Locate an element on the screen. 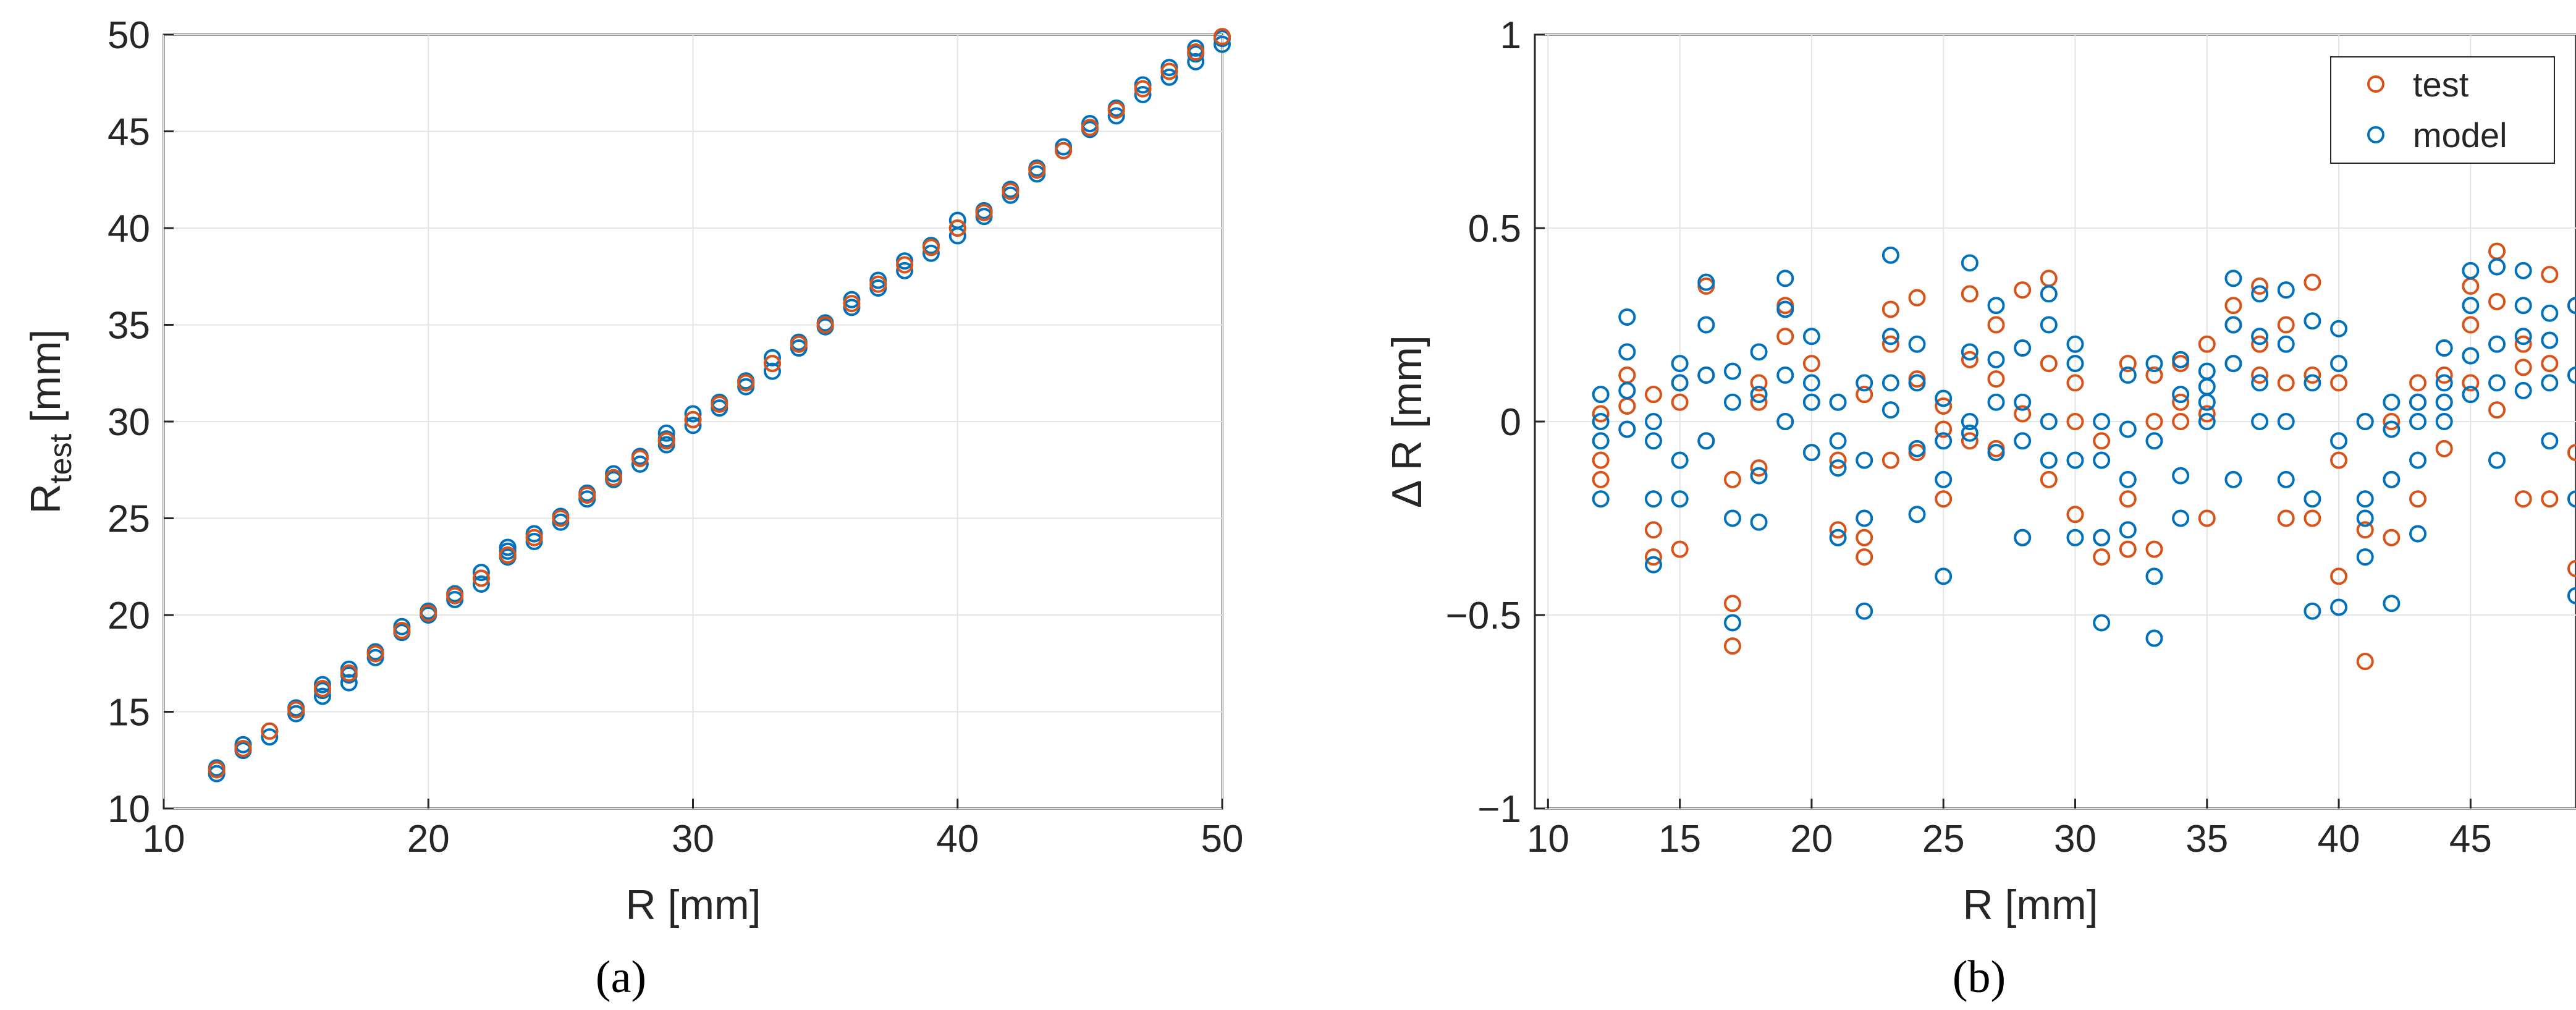 This screenshot has width=2576, height=1010. y-tick-label: 0 is located at coordinates (1510, 422).